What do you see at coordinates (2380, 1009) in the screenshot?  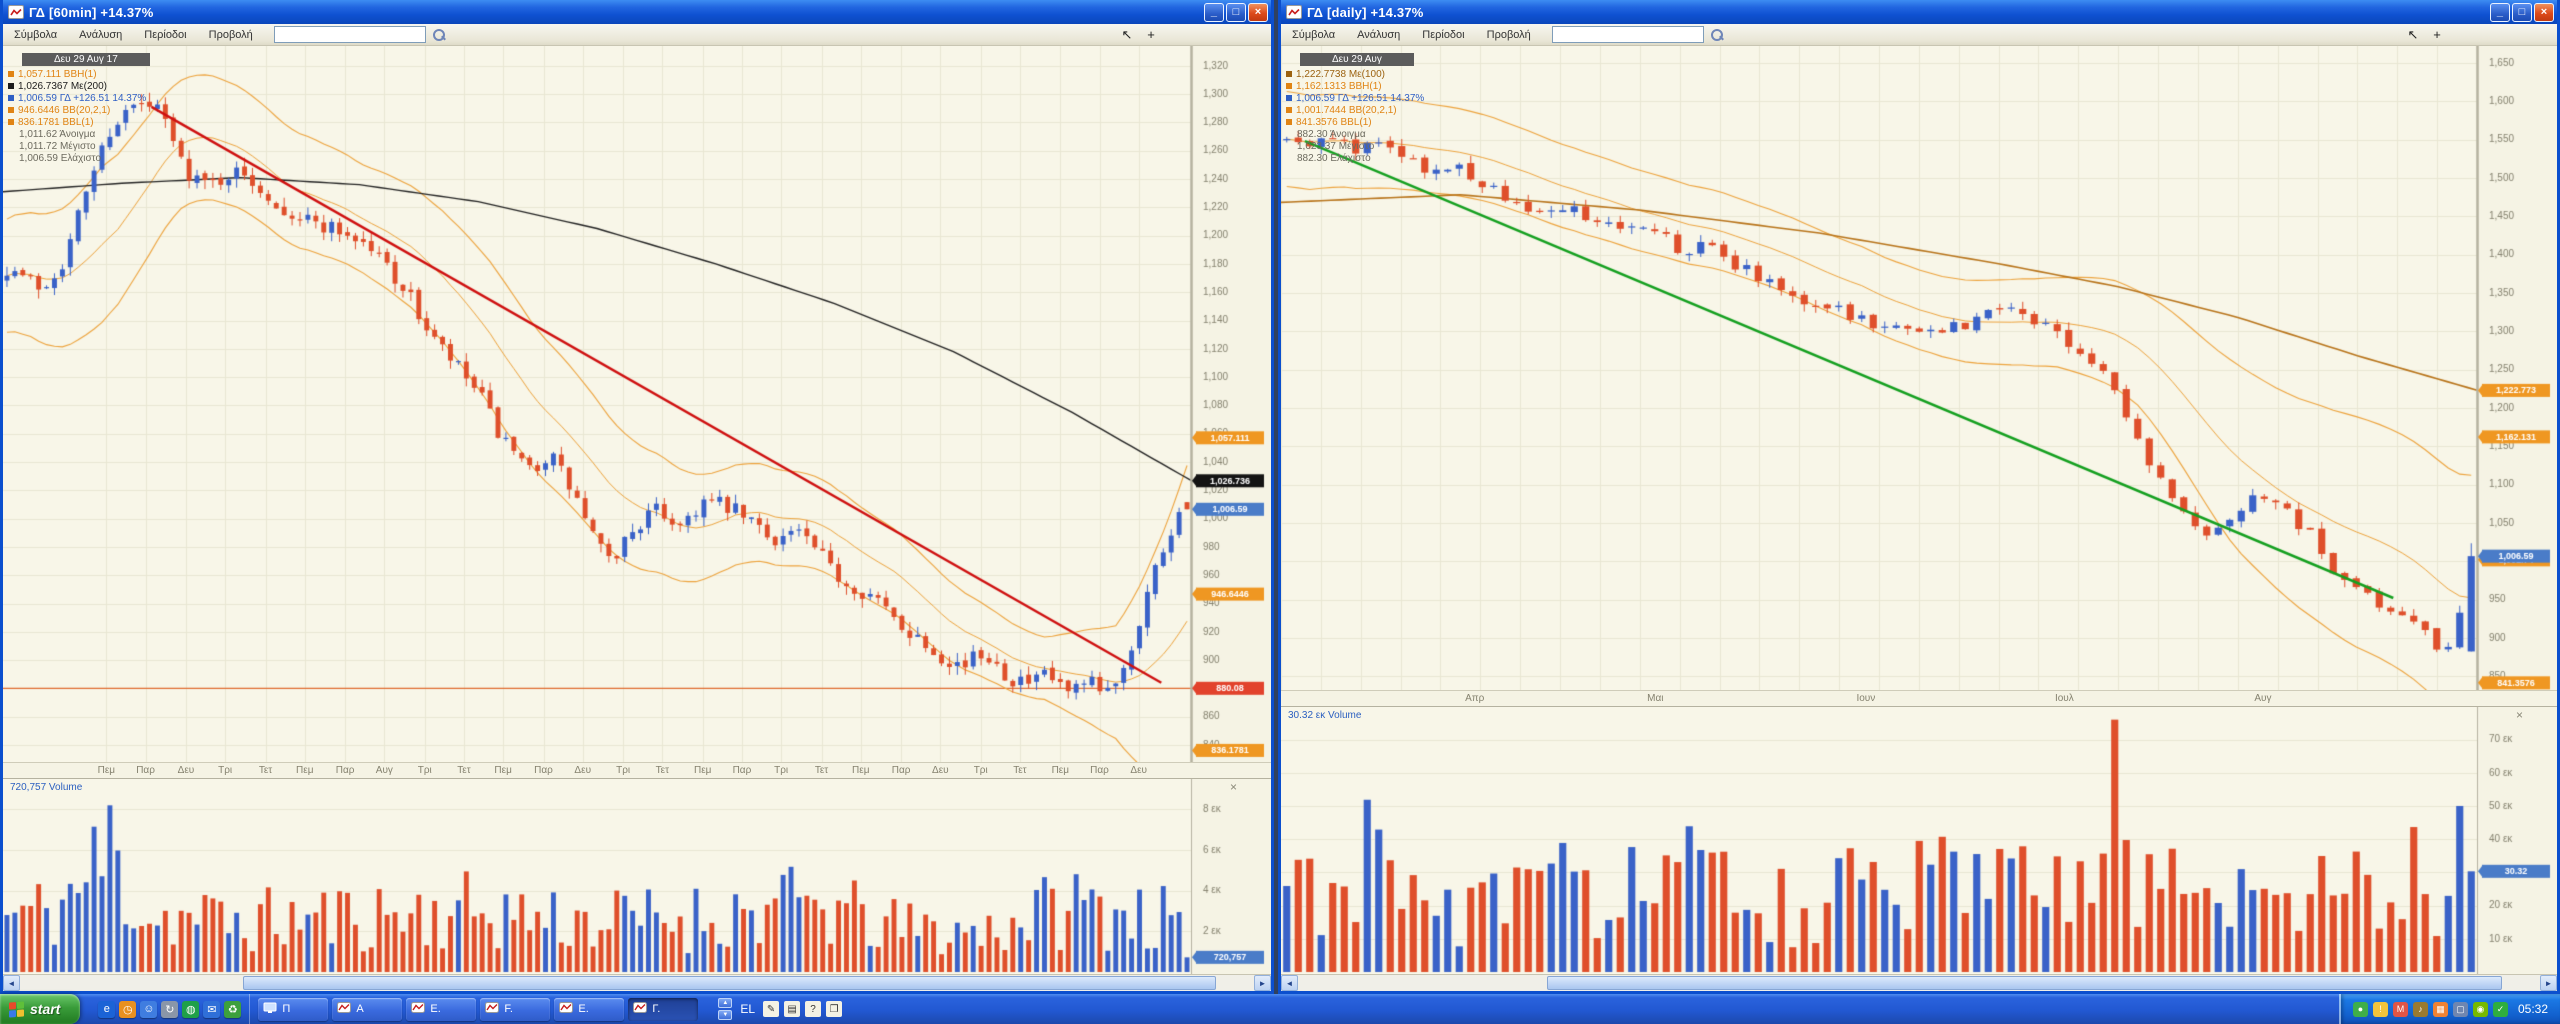 I see `security-shield-icon: !` at bounding box center [2380, 1009].